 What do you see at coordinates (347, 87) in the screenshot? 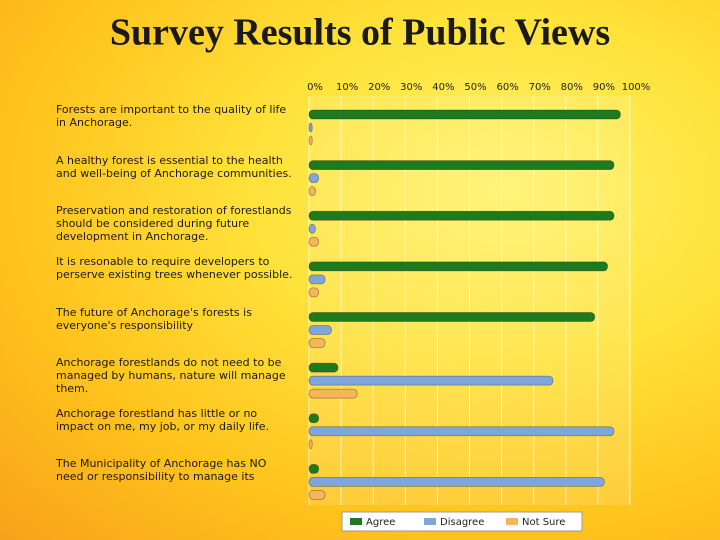
I see `x-tick-label: 10%` at bounding box center [347, 87].